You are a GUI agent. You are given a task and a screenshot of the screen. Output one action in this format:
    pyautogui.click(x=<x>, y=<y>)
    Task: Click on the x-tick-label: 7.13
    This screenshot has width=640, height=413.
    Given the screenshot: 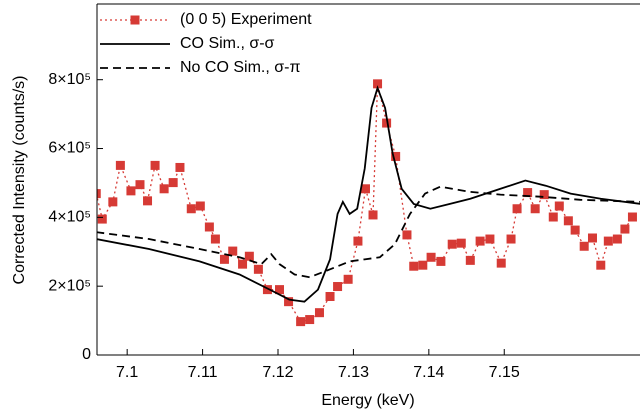 What is the action you would take?
    pyautogui.click(x=353, y=372)
    